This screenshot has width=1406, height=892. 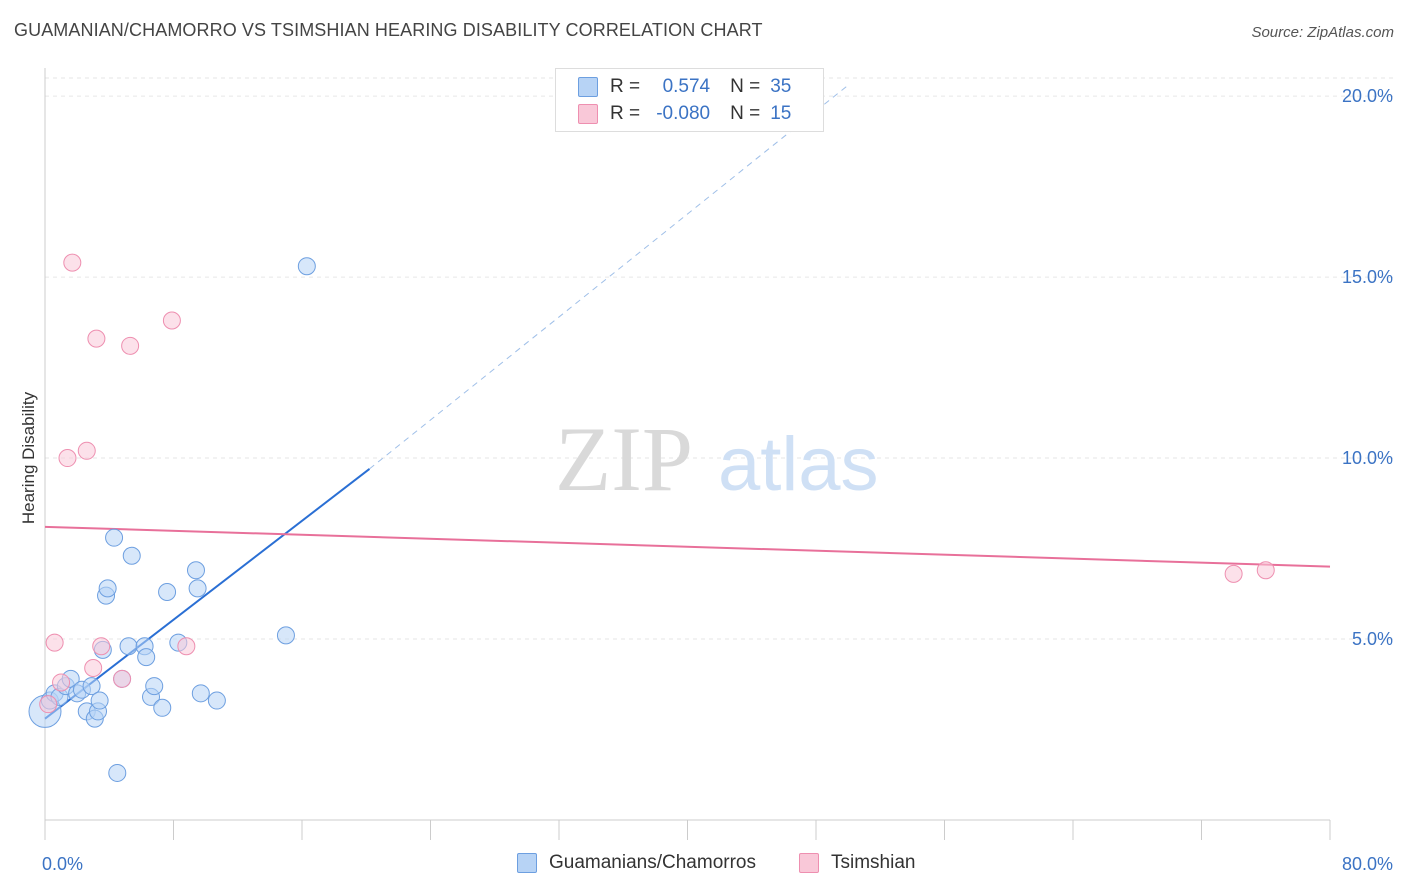 I want to click on legend-swatch-pink, so click(x=588, y=114).